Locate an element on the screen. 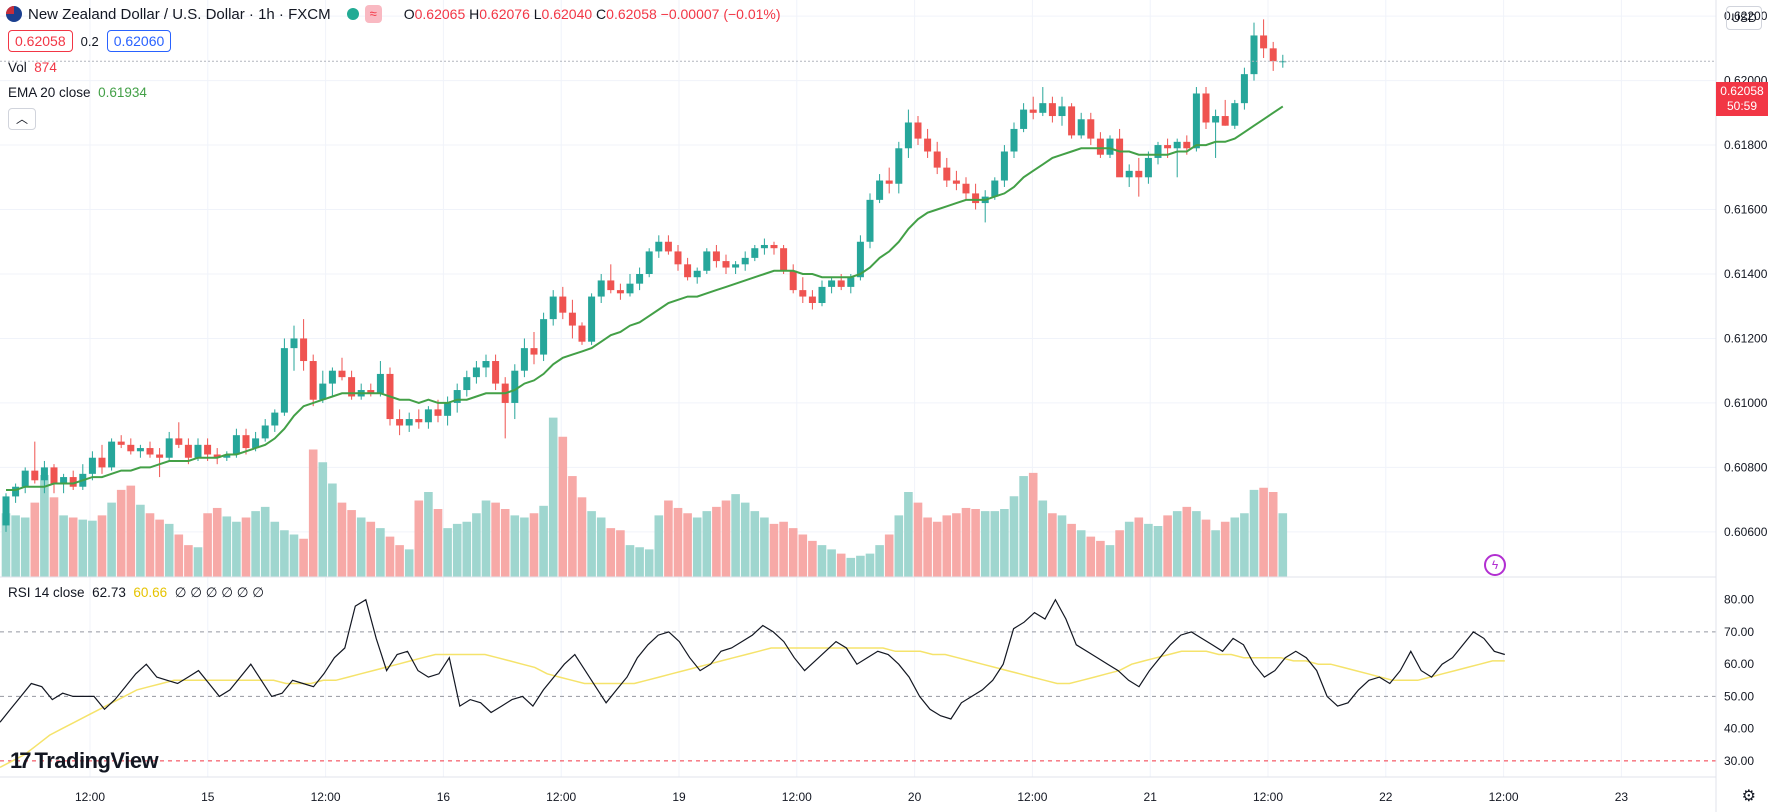 The height and width of the screenshot is (812, 1768). chevron-up-icon: ︿ is located at coordinates (22, 119).